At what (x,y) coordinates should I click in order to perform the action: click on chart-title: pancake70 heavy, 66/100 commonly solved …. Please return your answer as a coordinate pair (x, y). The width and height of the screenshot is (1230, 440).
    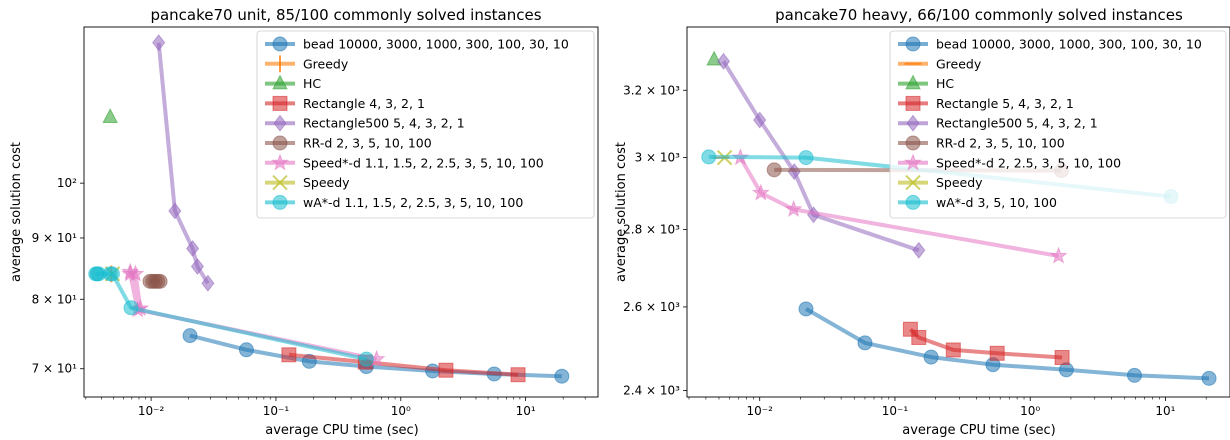
    Looking at the image, I should click on (979, 15).